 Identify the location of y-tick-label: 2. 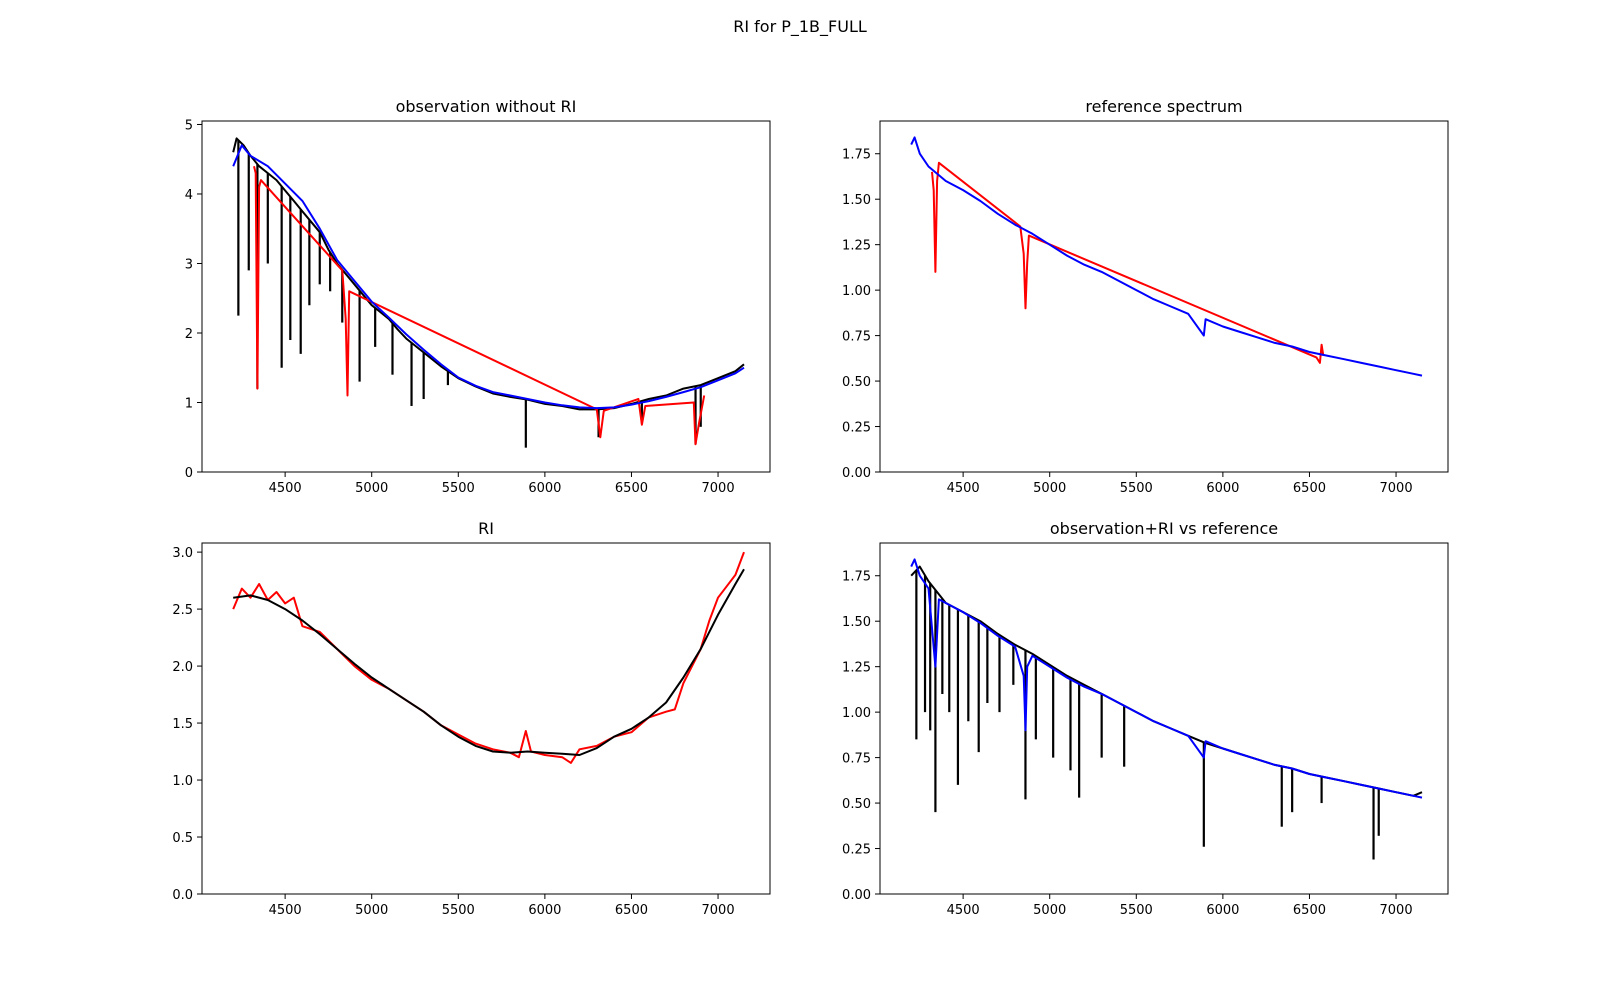
(189, 334).